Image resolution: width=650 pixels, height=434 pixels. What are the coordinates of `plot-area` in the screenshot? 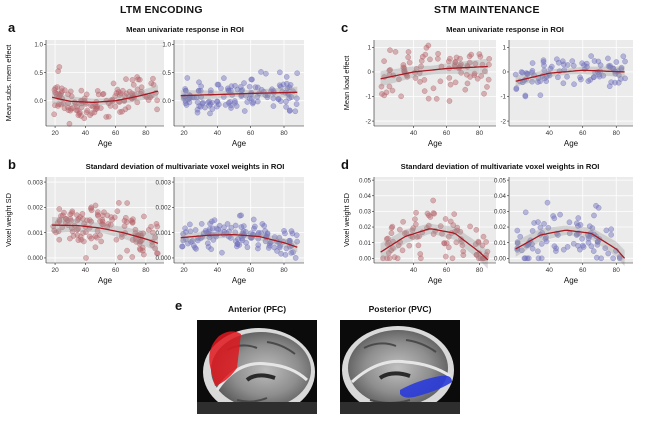 It's located at (105, 83).